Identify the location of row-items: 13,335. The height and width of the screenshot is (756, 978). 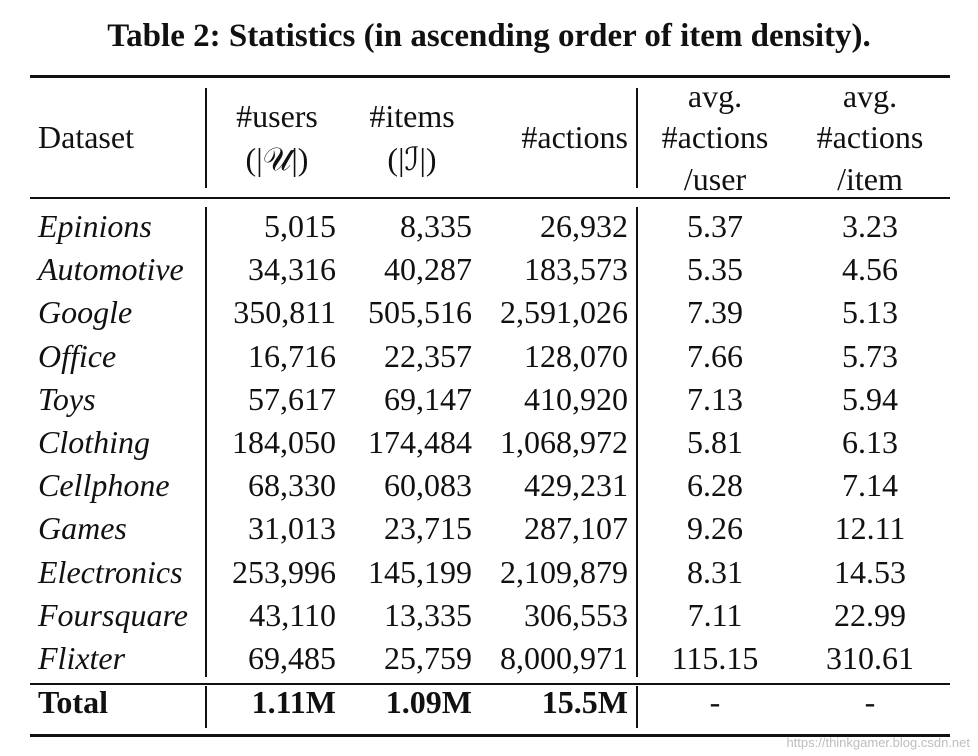
(428, 614).